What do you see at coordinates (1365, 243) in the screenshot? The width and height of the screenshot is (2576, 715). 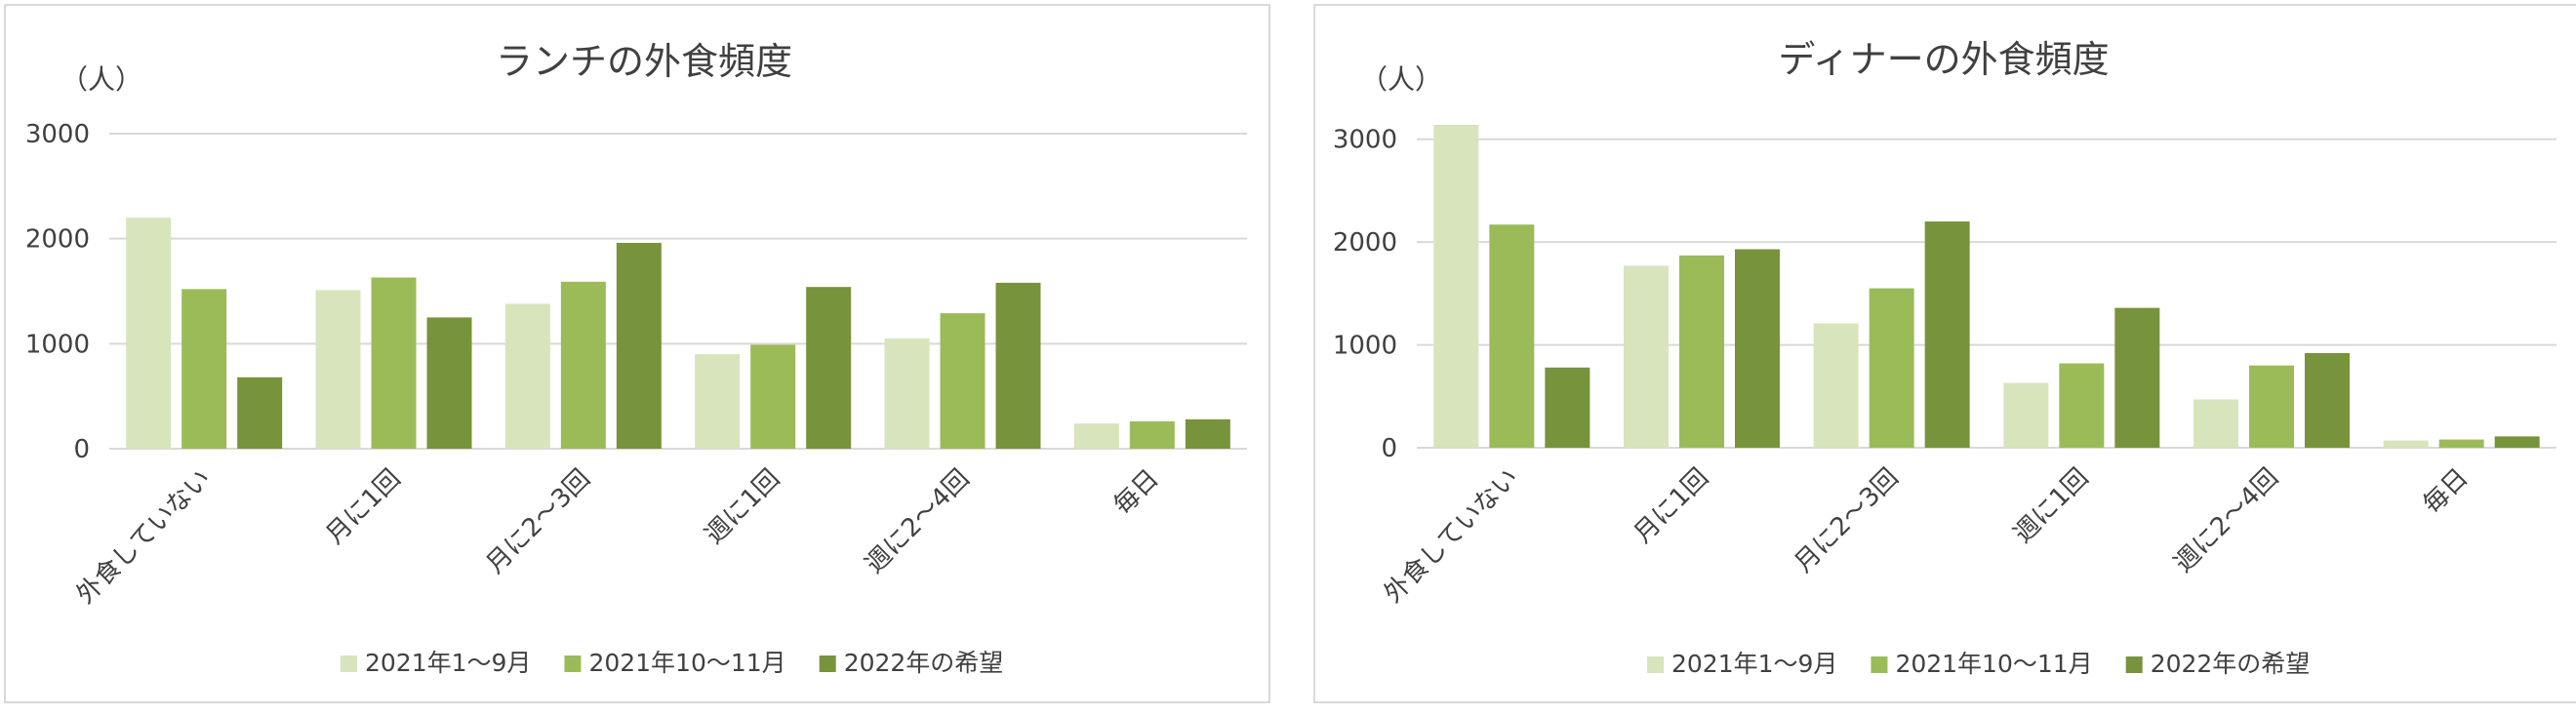 I see `chart1-y-tick-label: 2000` at bounding box center [1365, 243].